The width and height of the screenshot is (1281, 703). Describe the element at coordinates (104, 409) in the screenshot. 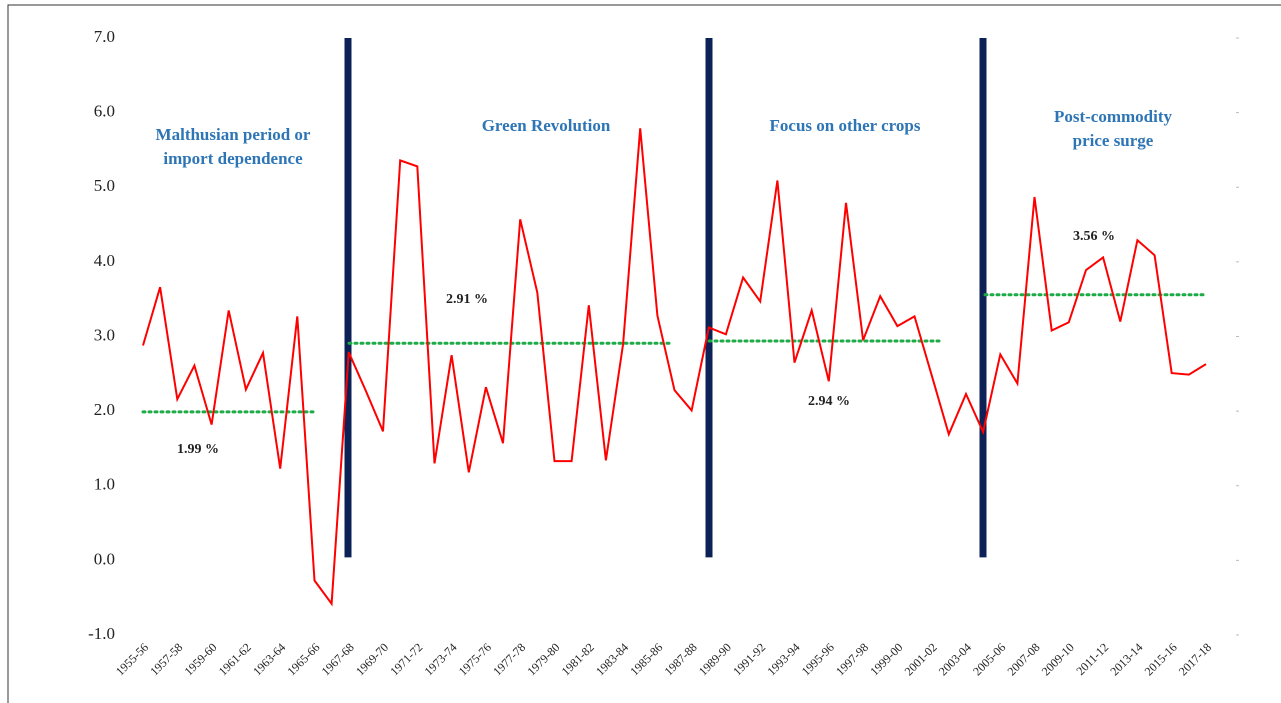

I see `y-tick-label: 2.0` at that location.